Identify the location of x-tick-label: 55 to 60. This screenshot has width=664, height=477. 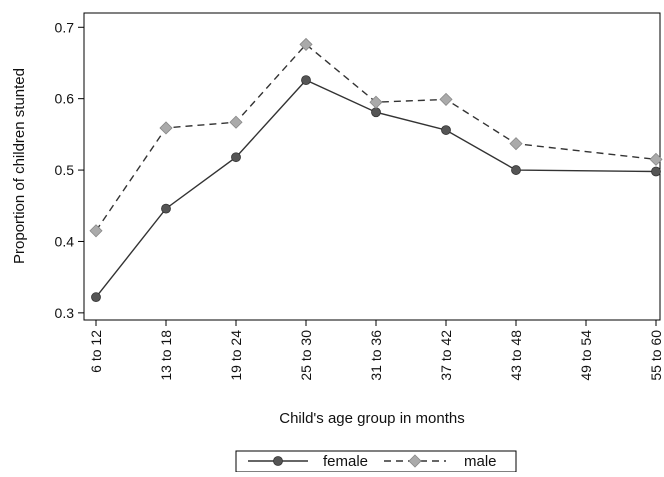
(656, 355).